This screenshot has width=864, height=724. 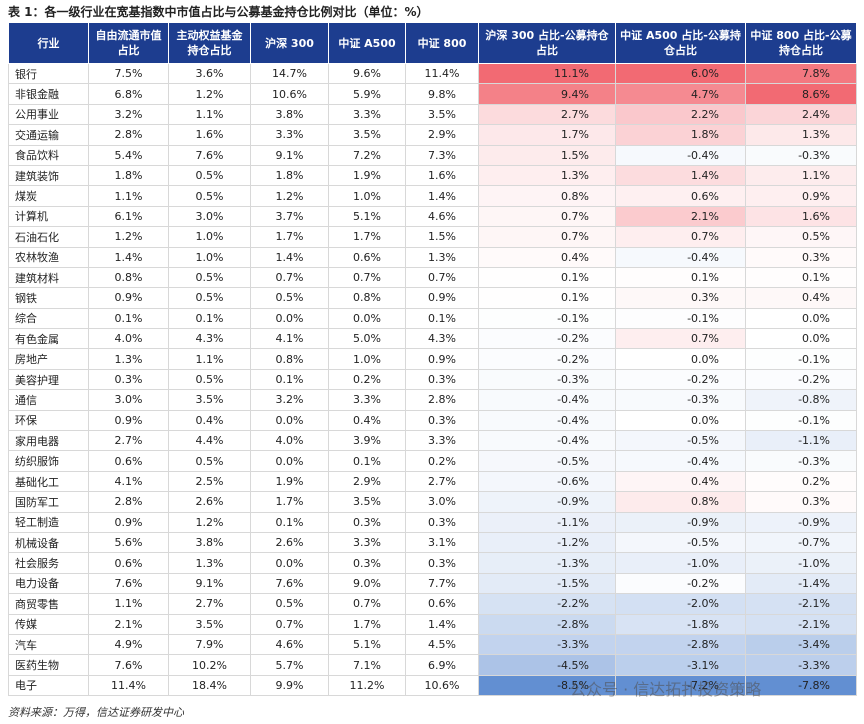 I want to click on value-cell: 18.4%, so click(x=209, y=685).